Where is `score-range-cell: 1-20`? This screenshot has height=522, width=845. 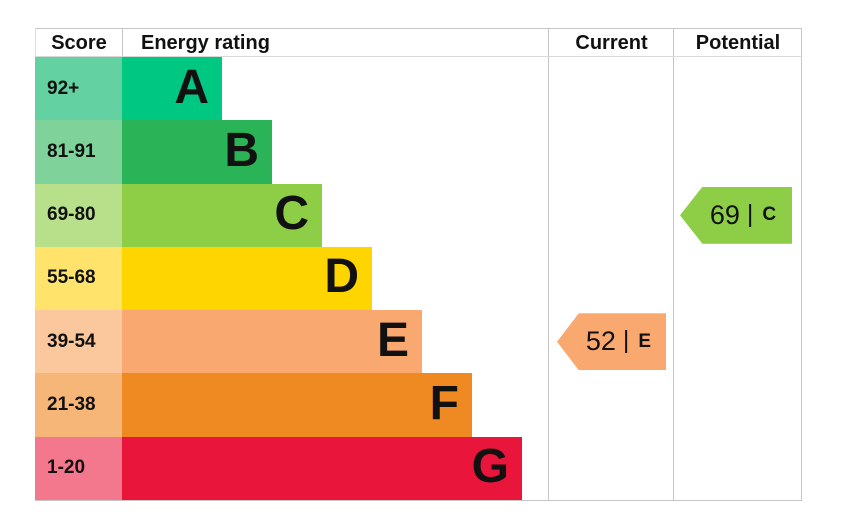 score-range-cell: 1-20 is located at coordinates (78, 468).